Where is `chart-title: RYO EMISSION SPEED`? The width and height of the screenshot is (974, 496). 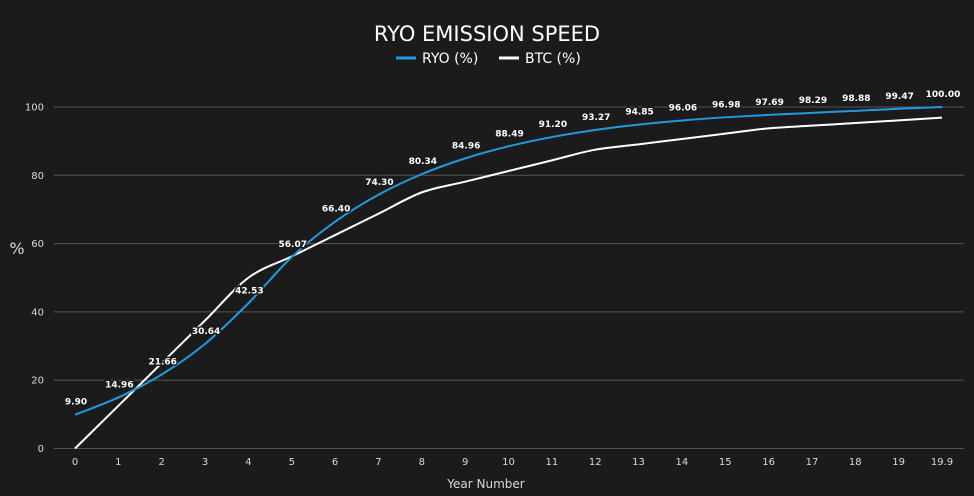 chart-title: RYO EMISSION SPEED is located at coordinates (487, 34).